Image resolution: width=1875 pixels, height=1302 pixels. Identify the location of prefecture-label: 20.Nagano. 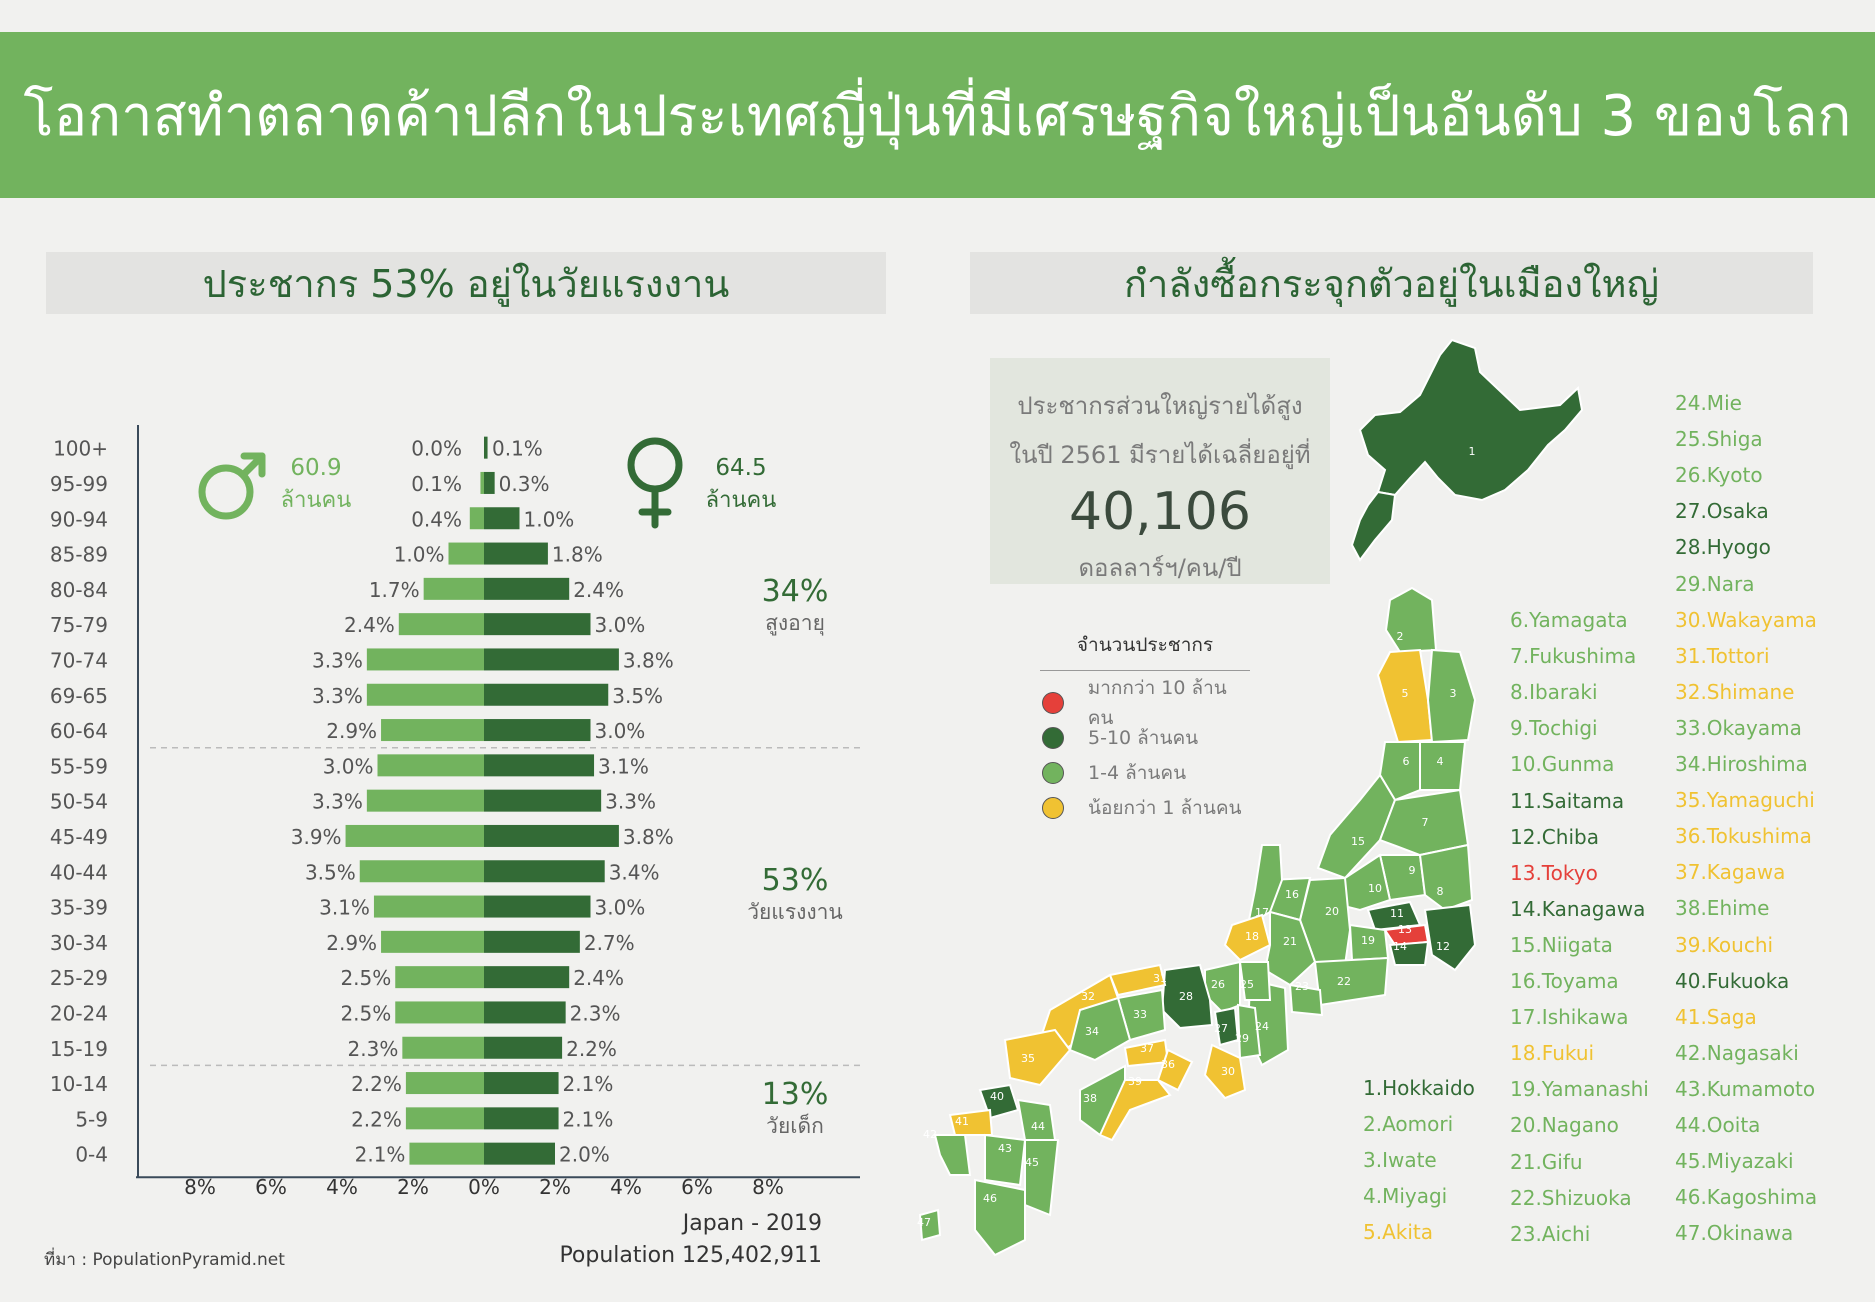
(1564, 1125).